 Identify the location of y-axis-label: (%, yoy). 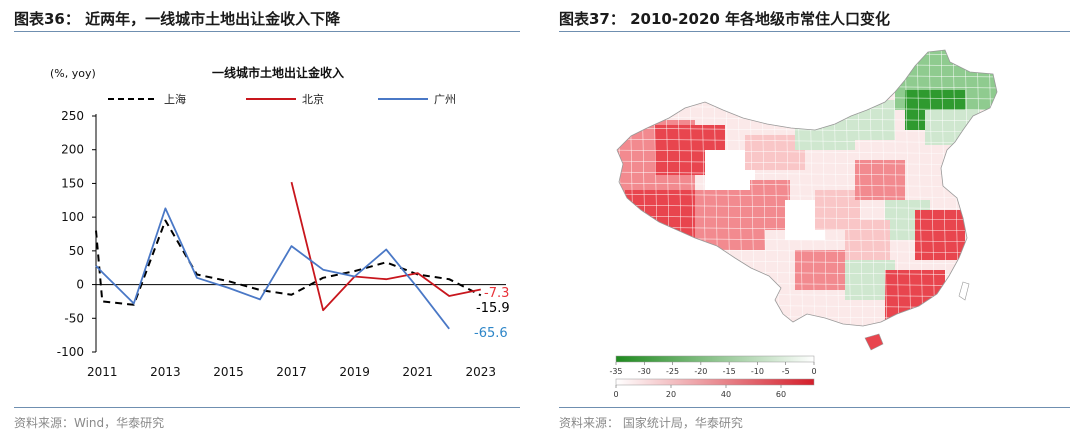
(73, 73).